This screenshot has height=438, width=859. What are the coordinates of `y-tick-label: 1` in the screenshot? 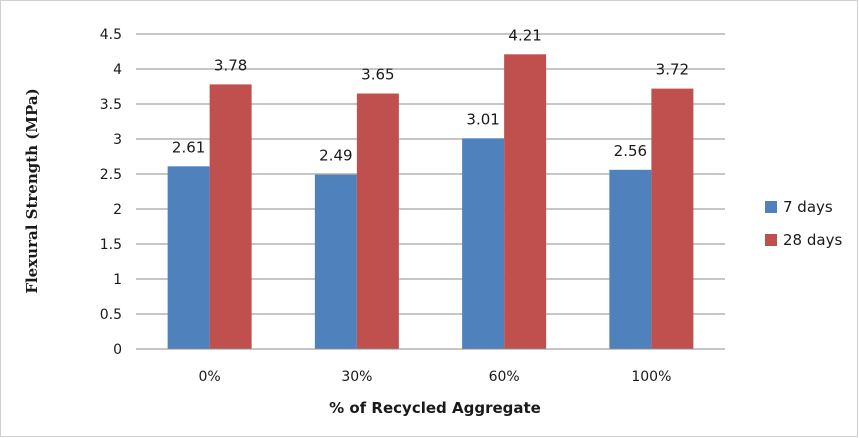 It's located at (117, 280).